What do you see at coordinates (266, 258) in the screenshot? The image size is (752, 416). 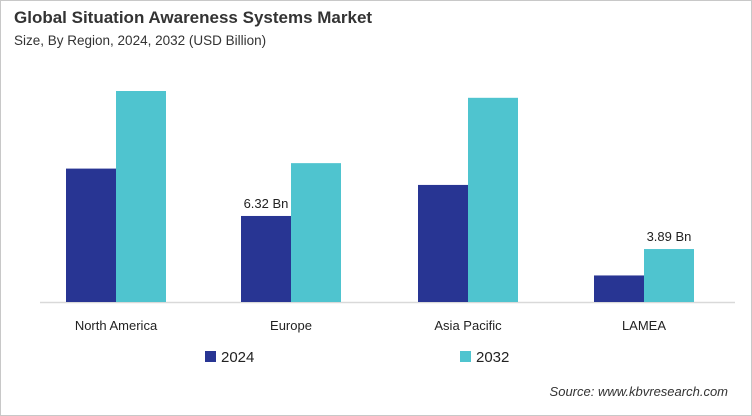 I see `bar-2024-europe` at bounding box center [266, 258].